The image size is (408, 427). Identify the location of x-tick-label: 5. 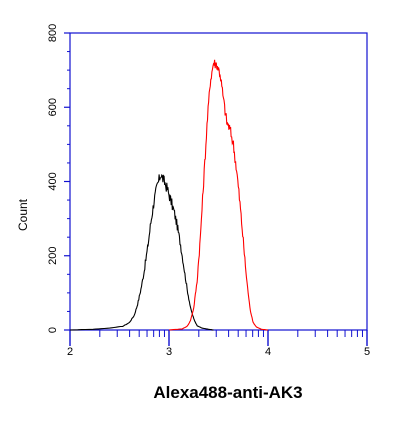
(367, 352).